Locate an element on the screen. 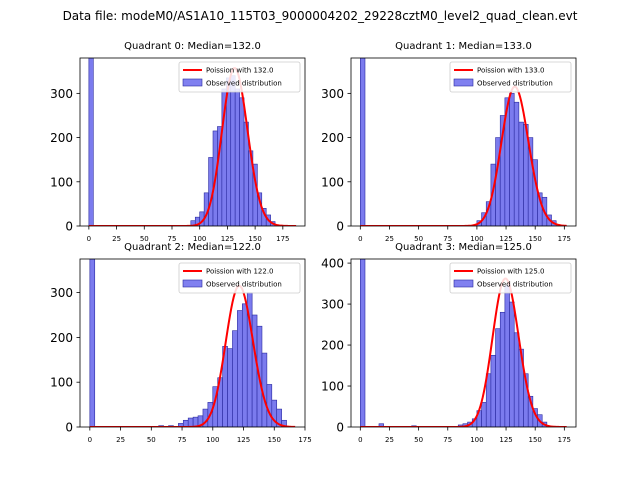  legend: Poission with 122.0 Observed distribution is located at coordinates (239, 278).